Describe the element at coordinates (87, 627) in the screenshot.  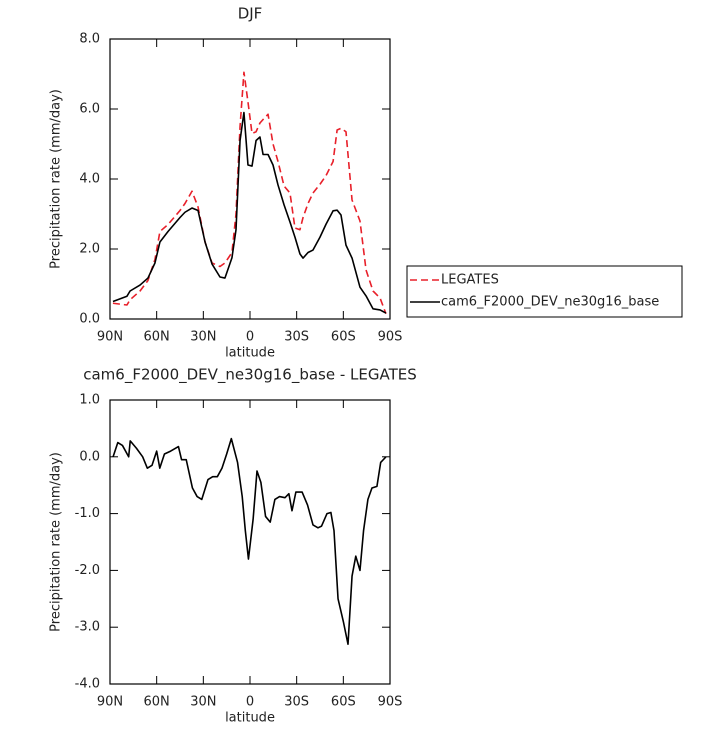
I see `y-tick-label: -3.0` at that location.